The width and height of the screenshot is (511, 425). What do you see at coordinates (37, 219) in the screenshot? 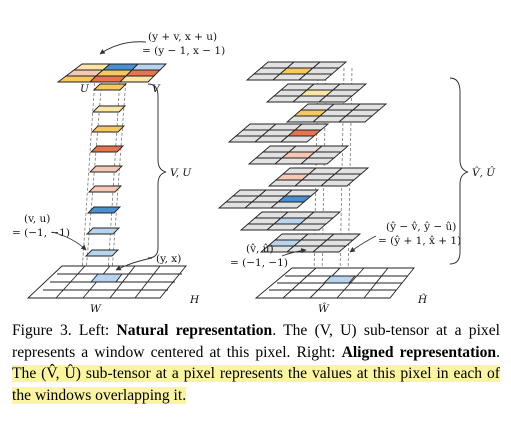
I see `offset-annotation-line1: (v, u)` at bounding box center [37, 219].